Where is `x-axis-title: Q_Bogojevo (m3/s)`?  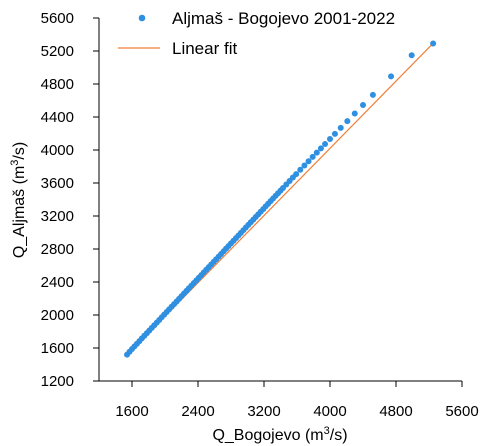
x-axis-title: Q_Bogojevo (m3/s) is located at coordinates (279, 434).